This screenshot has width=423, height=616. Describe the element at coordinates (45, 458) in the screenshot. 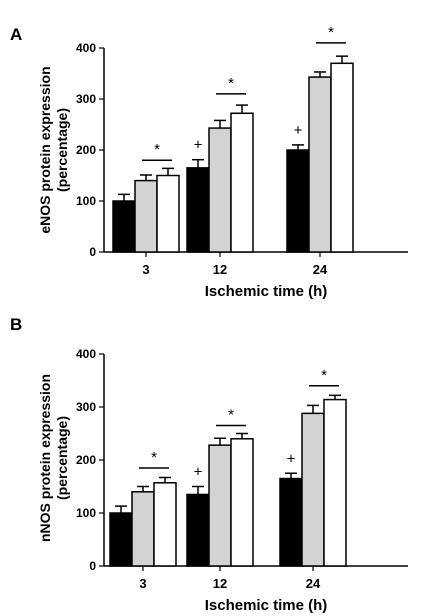

I see `y-axis-label-line: nNOS protein expression` at that location.